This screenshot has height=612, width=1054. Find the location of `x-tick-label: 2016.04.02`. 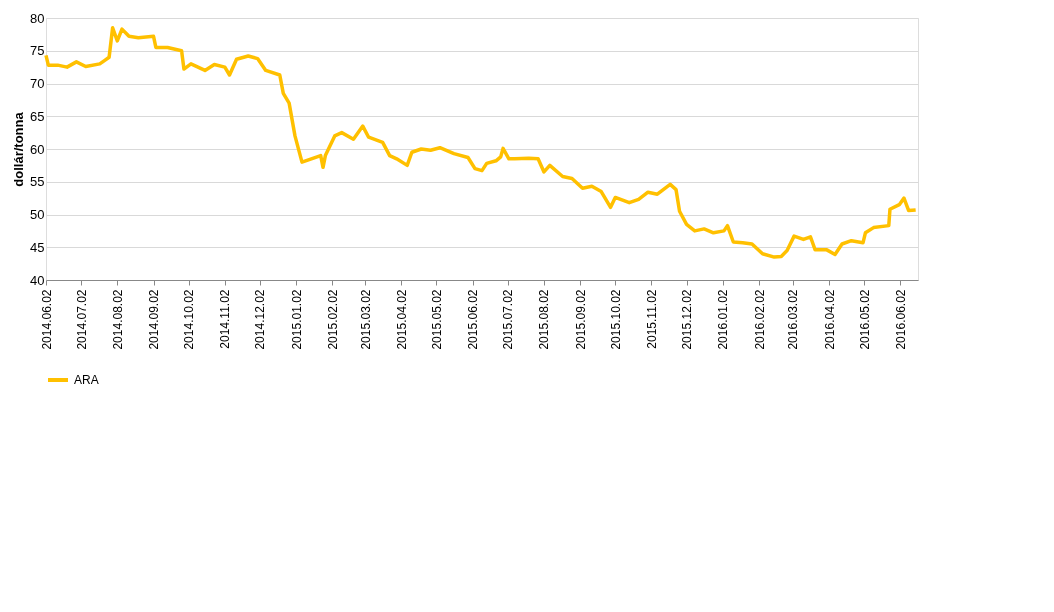

x-tick-label: 2016.04.02 is located at coordinates (829, 319).